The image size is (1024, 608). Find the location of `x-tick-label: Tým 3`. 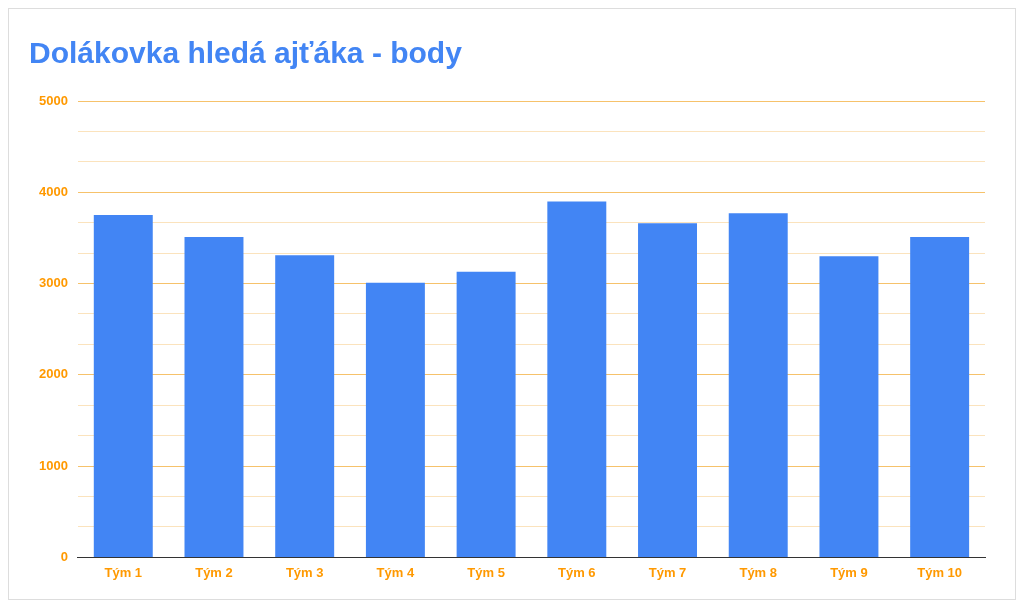

x-tick-label: Tým 3 is located at coordinates (304, 572).